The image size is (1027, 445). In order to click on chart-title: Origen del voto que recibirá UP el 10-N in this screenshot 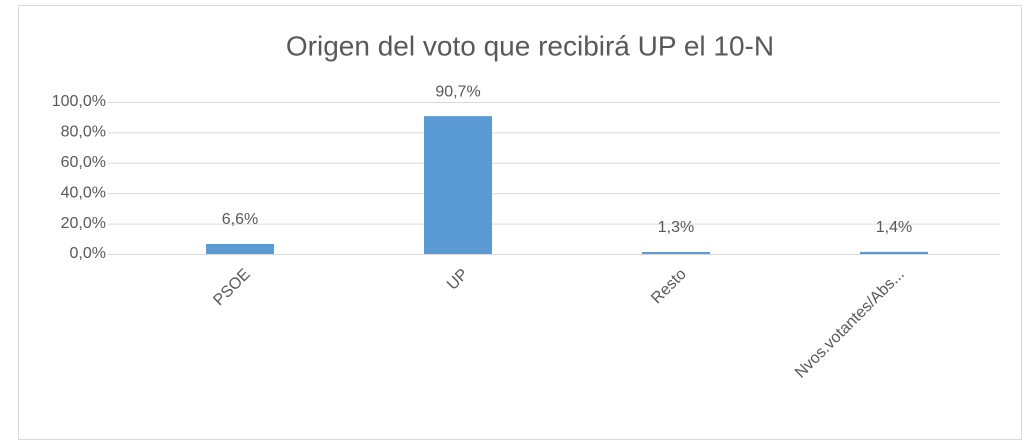, I will do `click(530, 45)`.